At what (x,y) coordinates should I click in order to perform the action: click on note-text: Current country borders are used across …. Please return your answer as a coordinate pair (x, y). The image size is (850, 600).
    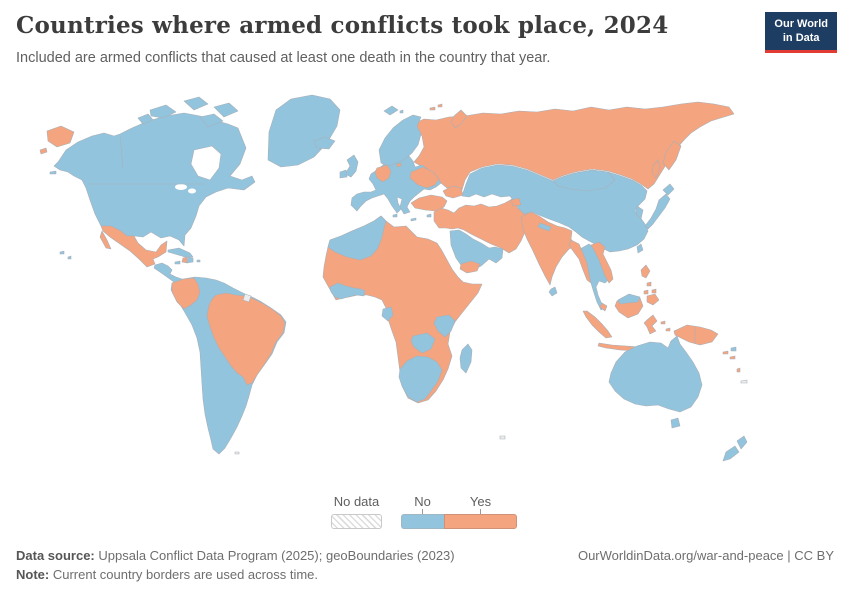
    Looking at the image, I should click on (183, 574).